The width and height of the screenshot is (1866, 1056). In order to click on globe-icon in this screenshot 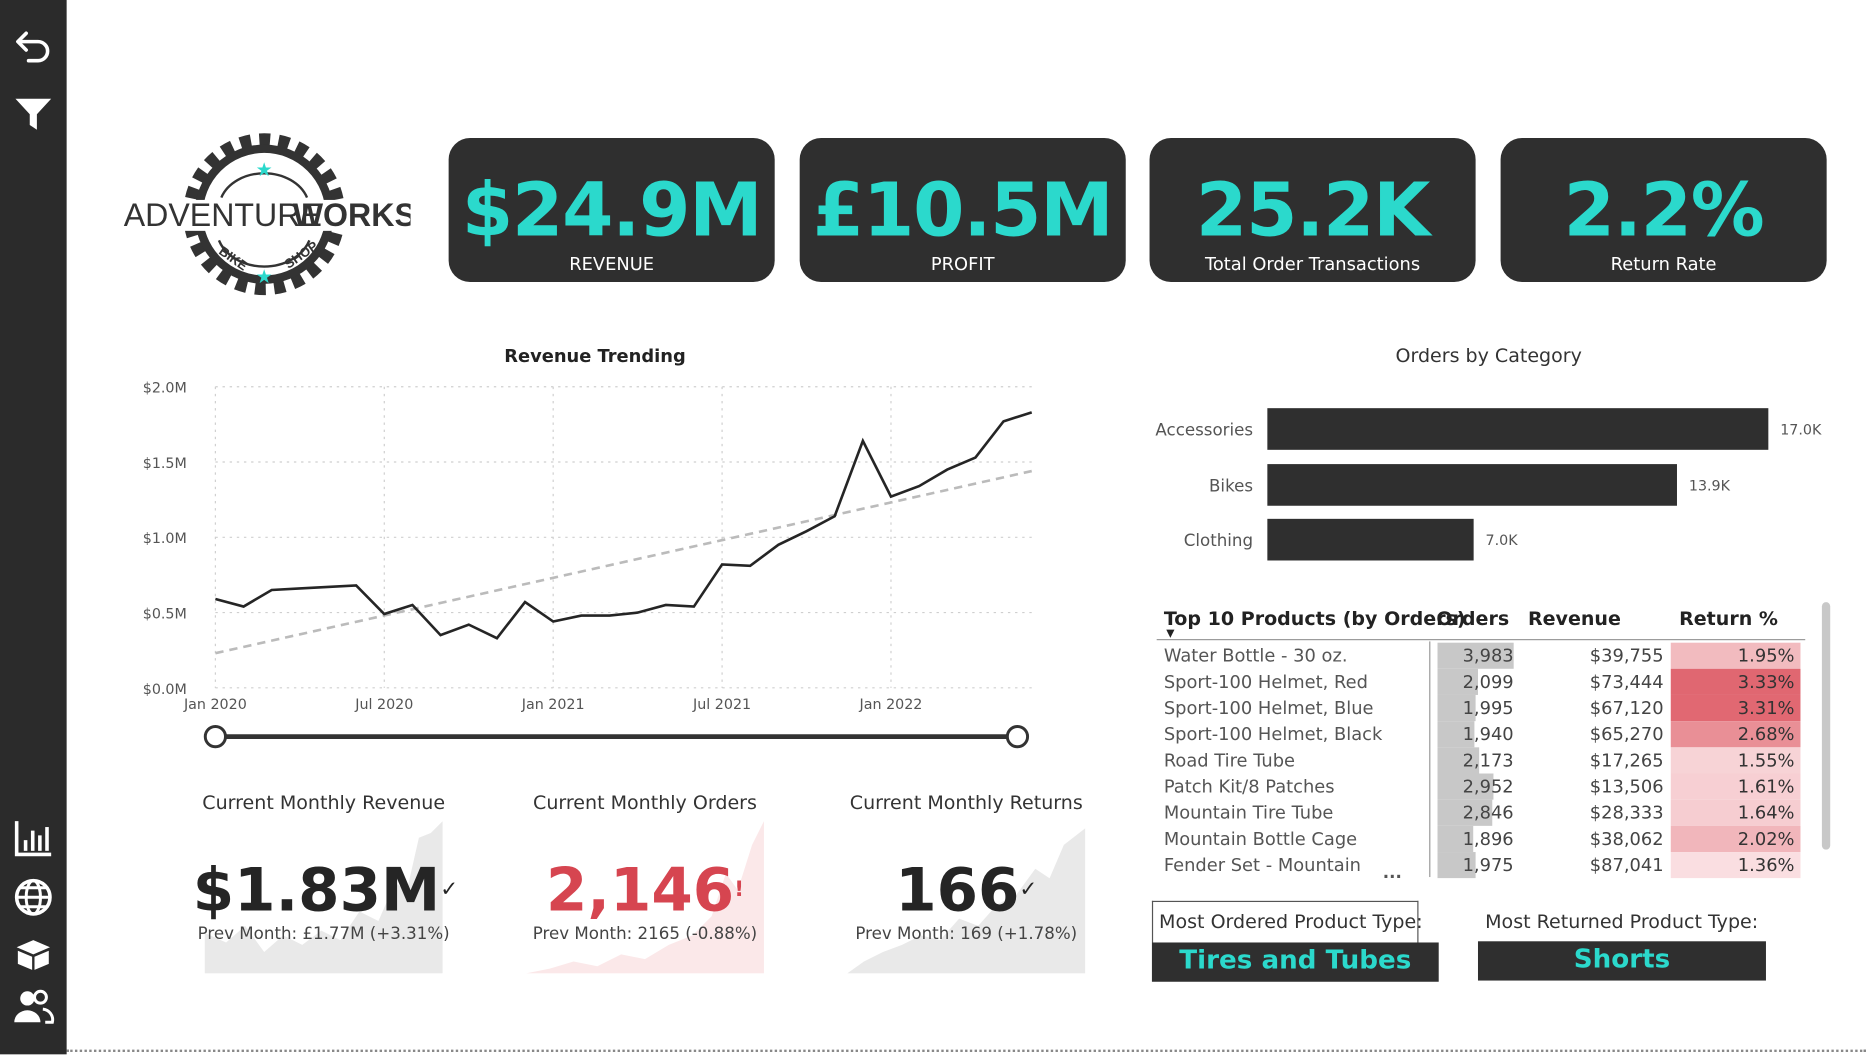, I will do `click(33, 897)`.